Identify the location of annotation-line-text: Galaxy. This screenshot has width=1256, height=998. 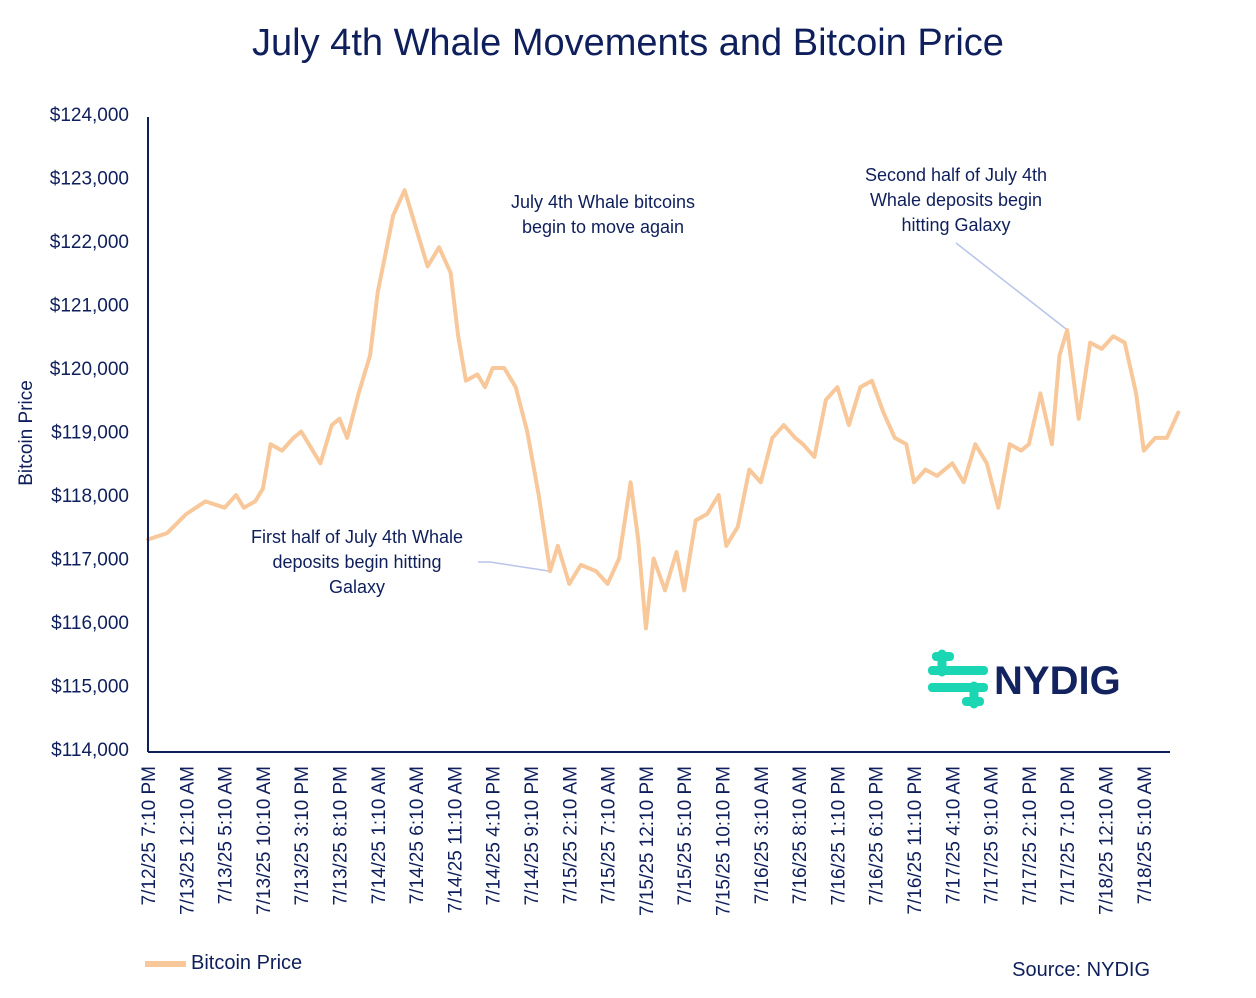
(357, 587).